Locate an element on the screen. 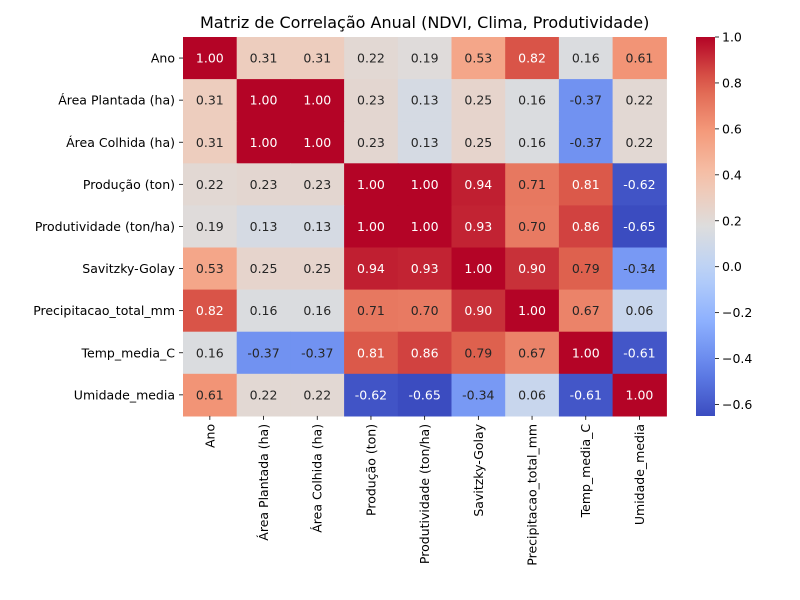 This screenshot has width=800, height=600. column-tick-label: Savitzky-Golay is located at coordinates (478, 469).